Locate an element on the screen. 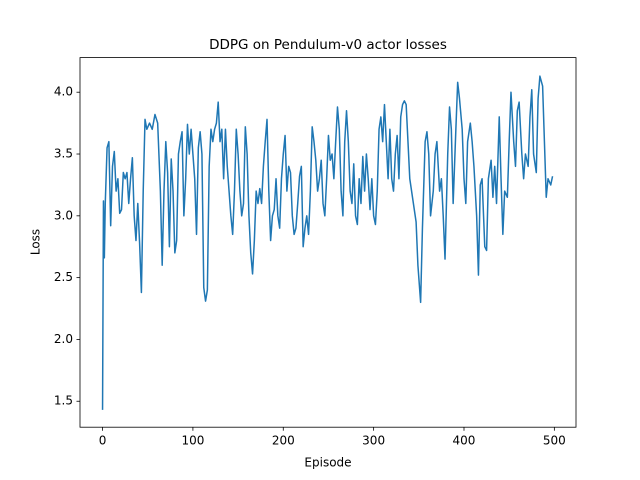  y-tick-label: 4.0 is located at coordinates (63, 92).